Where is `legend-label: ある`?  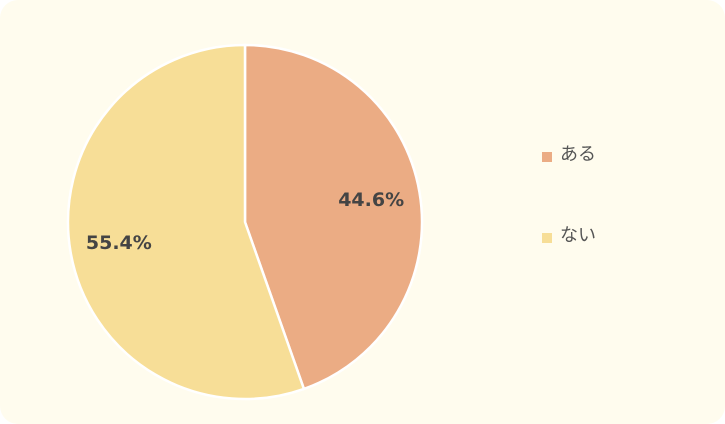 legend-label: ある is located at coordinates (578, 154).